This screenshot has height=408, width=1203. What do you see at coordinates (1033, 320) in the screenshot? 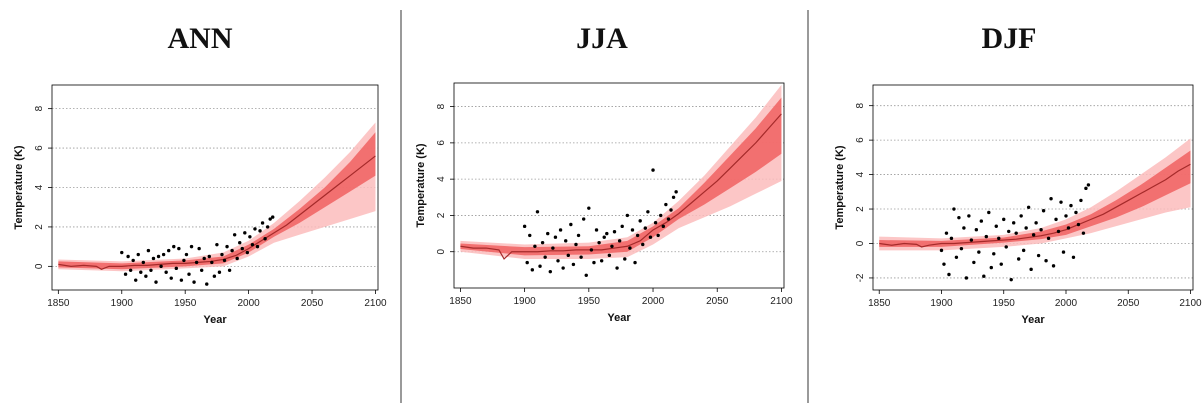
I see `x-axis-title: Year` at bounding box center [1033, 320].